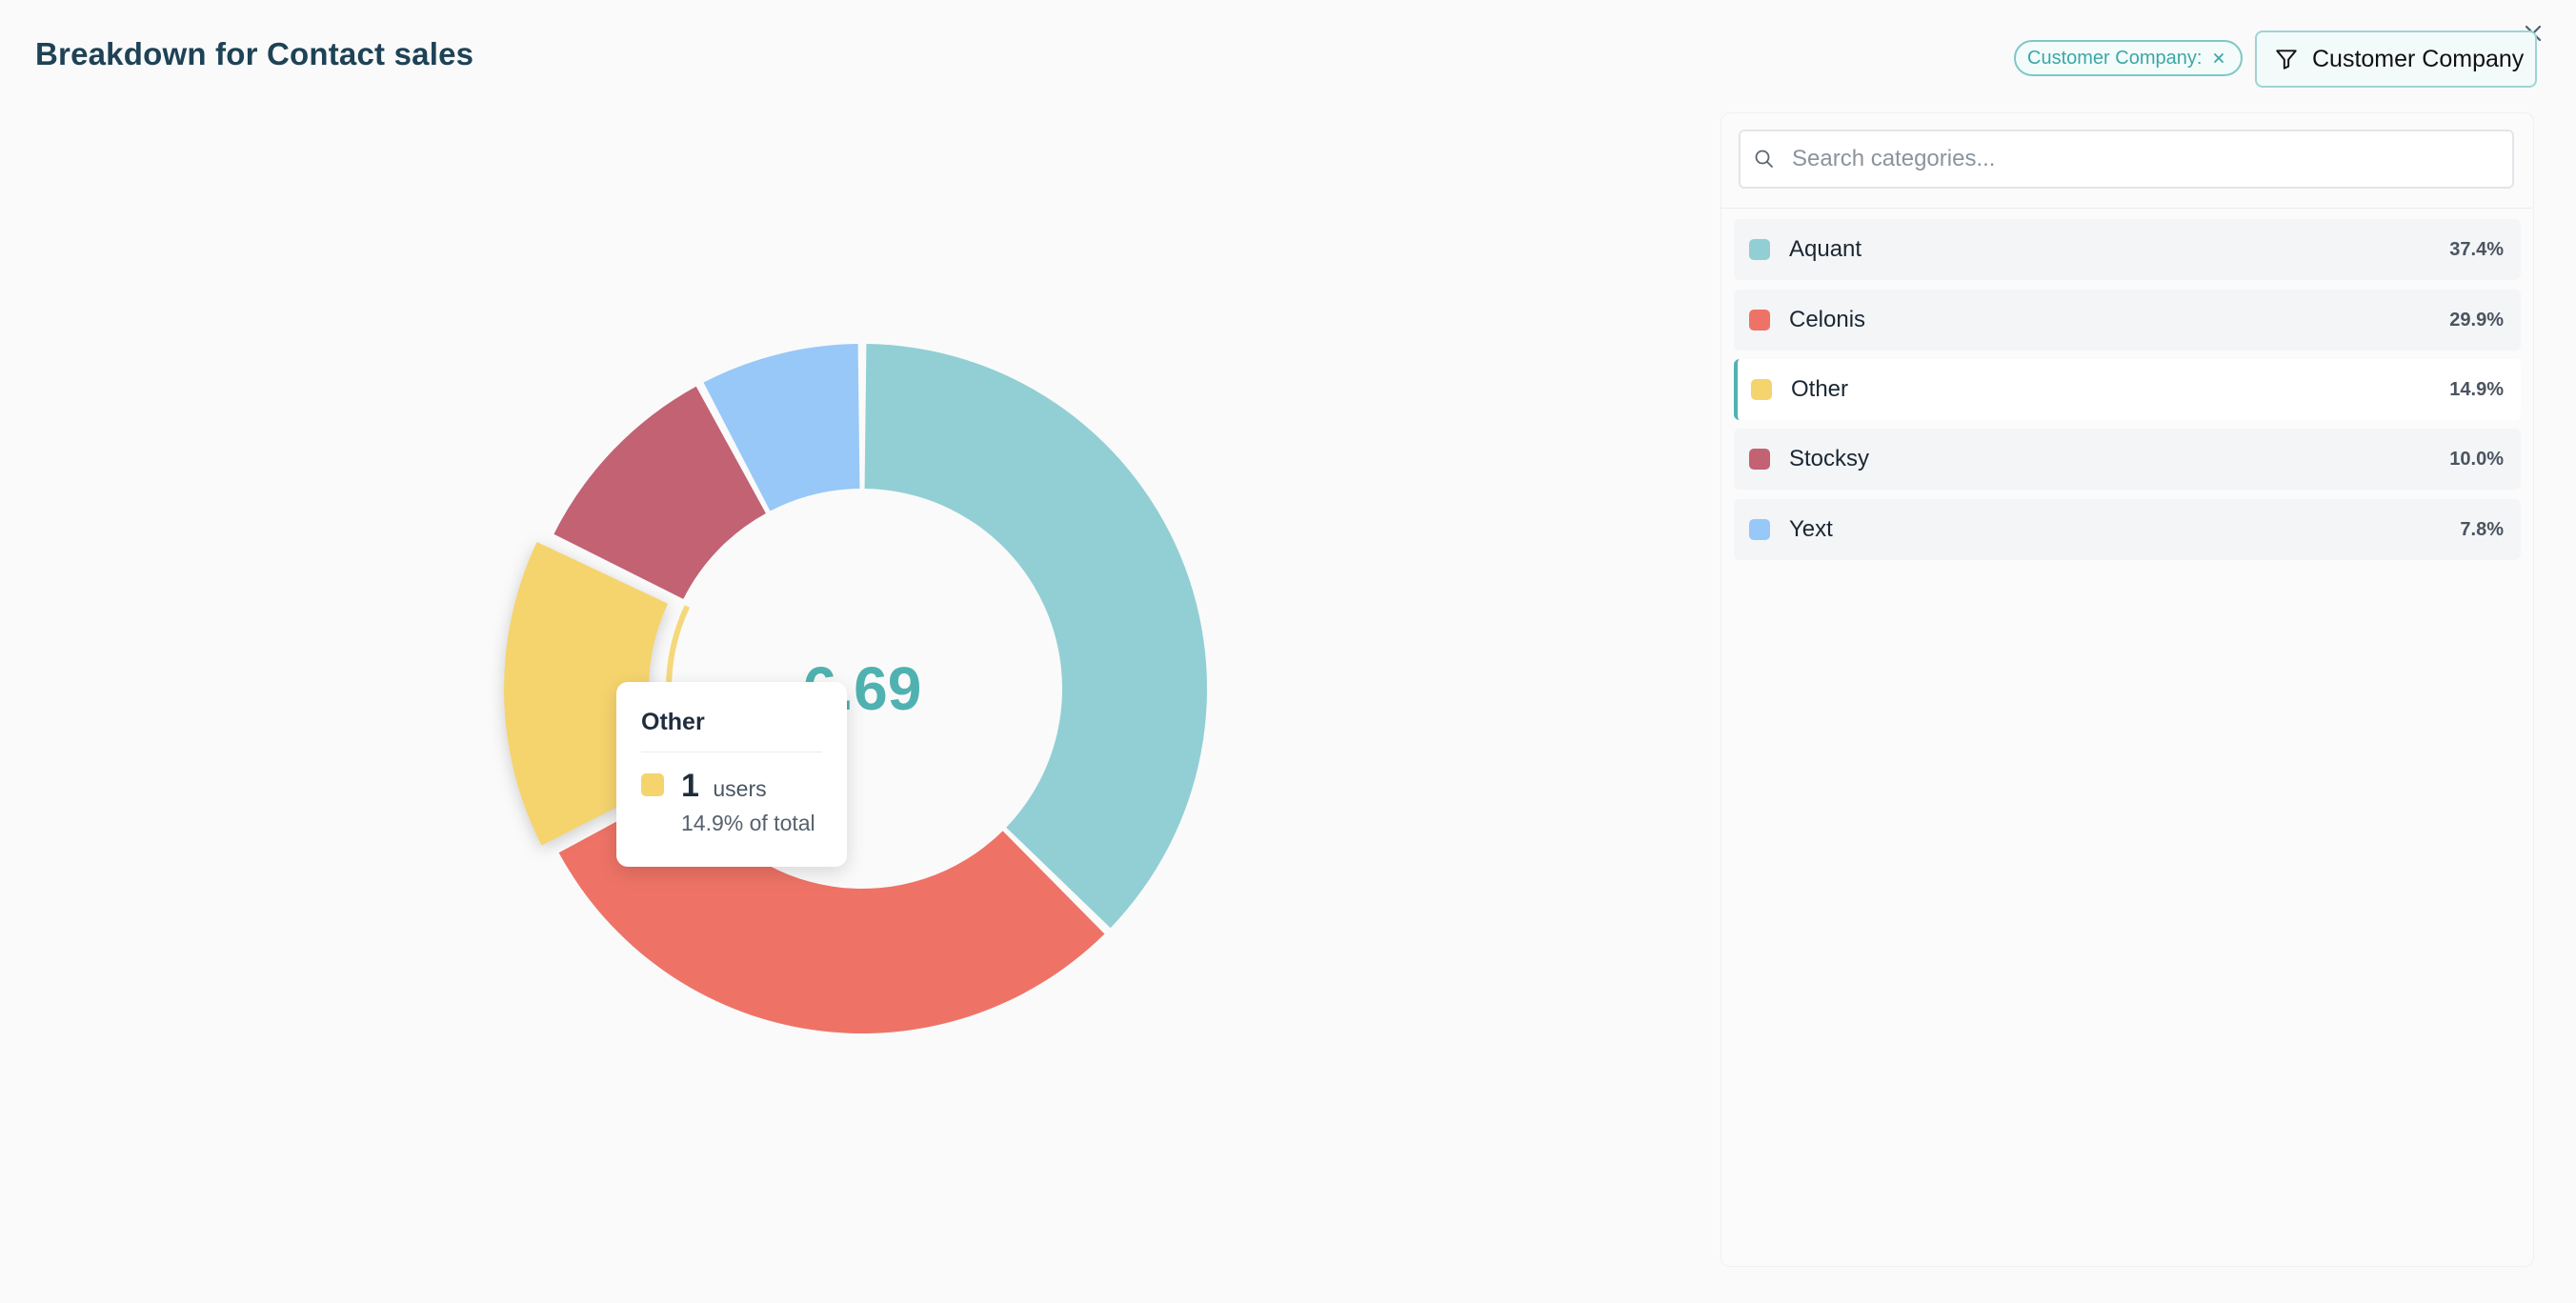  Describe the element at coordinates (2127, 459) in the screenshot. I see `legend-item-stocksy: Stocksy 10.0%` at that location.